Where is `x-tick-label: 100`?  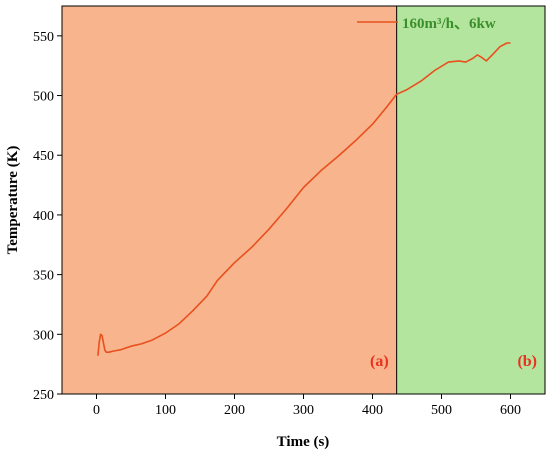
x-tick-label: 100 is located at coordinates (165, 410).